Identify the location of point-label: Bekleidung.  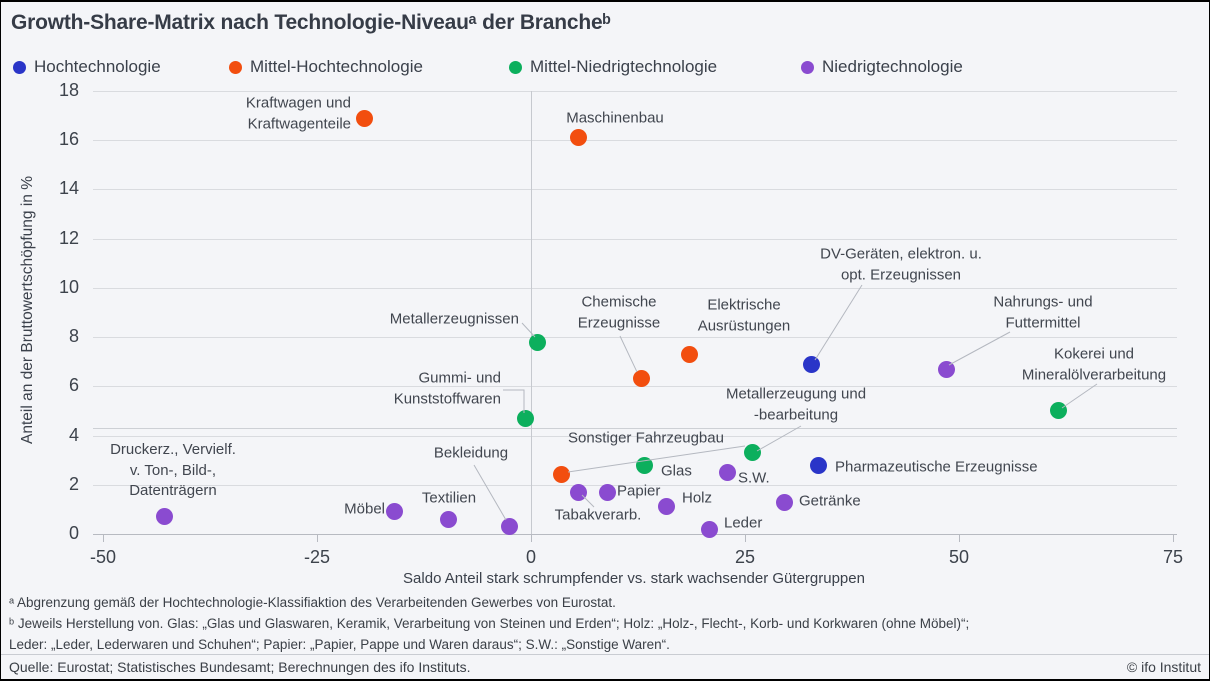
(471, 453).